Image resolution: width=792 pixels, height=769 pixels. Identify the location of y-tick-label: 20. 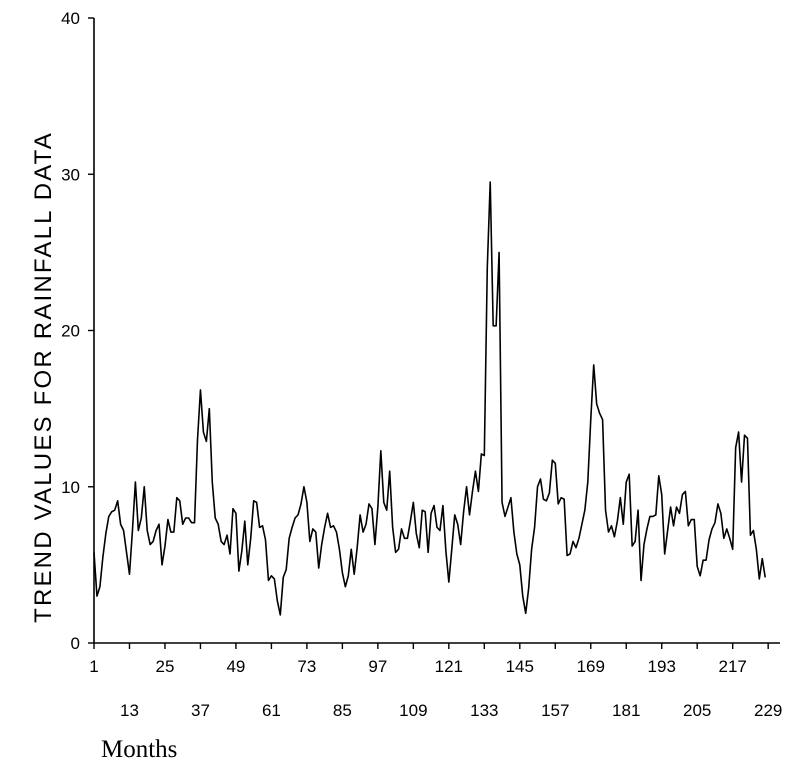
(70, 331).